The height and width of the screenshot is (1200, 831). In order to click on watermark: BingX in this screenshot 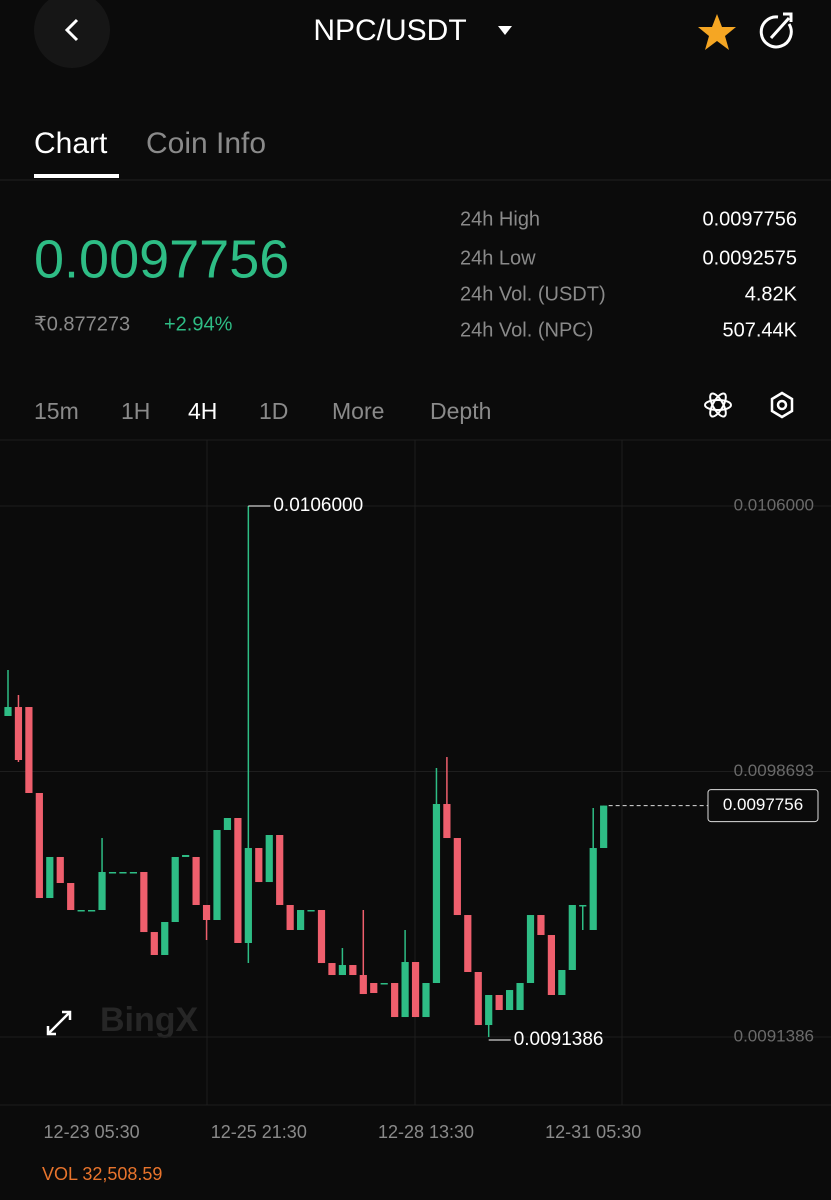, I will do `click(149, 1020)`.